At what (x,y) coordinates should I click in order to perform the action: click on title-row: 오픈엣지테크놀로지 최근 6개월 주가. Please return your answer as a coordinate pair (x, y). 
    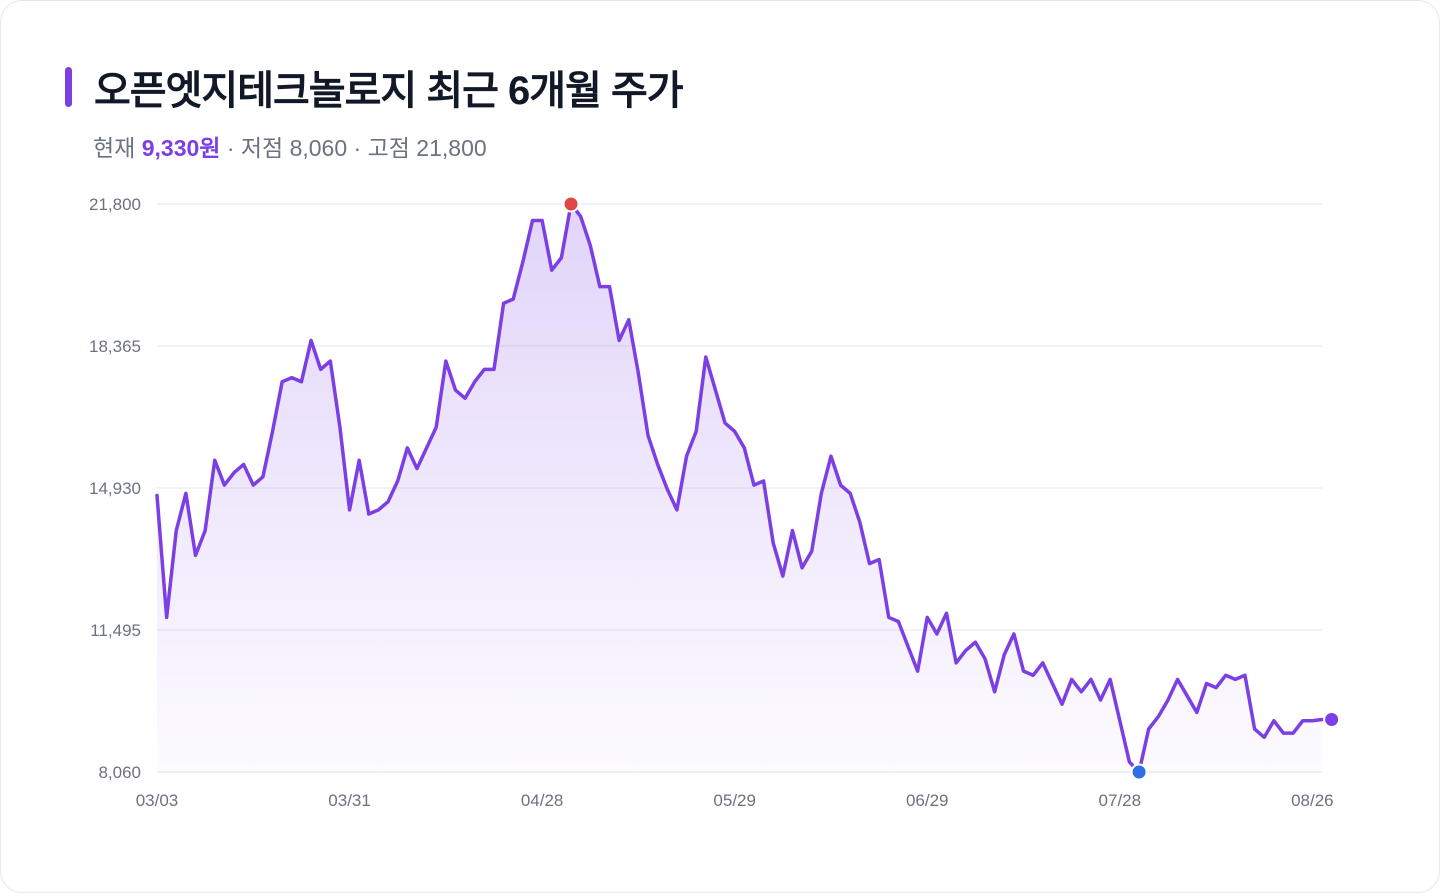
    Looking at the image, I should click on (374, 88).